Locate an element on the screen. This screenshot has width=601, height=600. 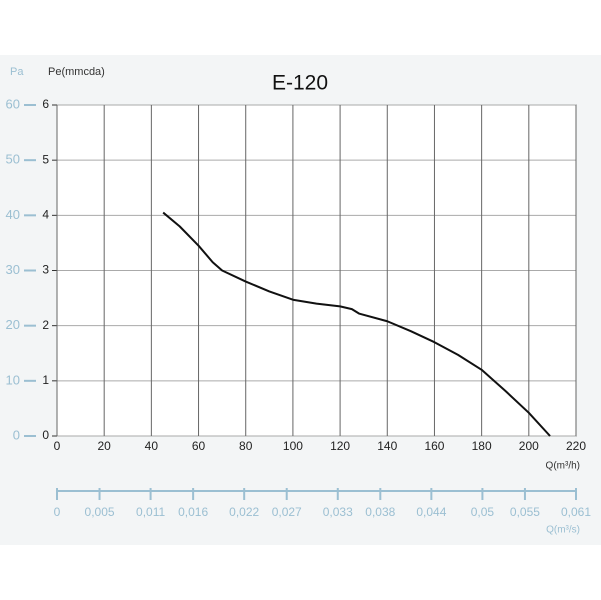
x2-tick-label: 0,038 is located at coordinates (380, 512).